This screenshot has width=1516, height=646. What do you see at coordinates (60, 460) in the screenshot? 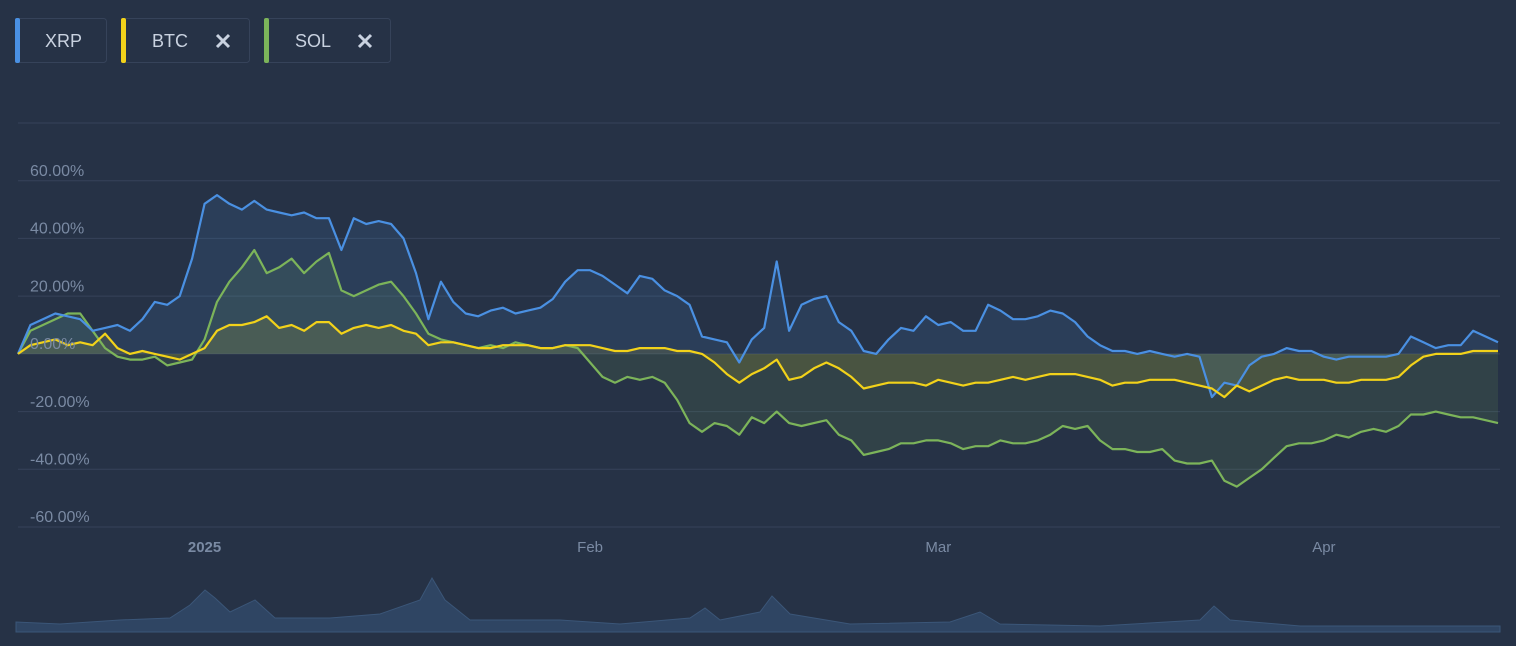
I see `y-tick-label: -40.00%` at bounding box center [60, 460].